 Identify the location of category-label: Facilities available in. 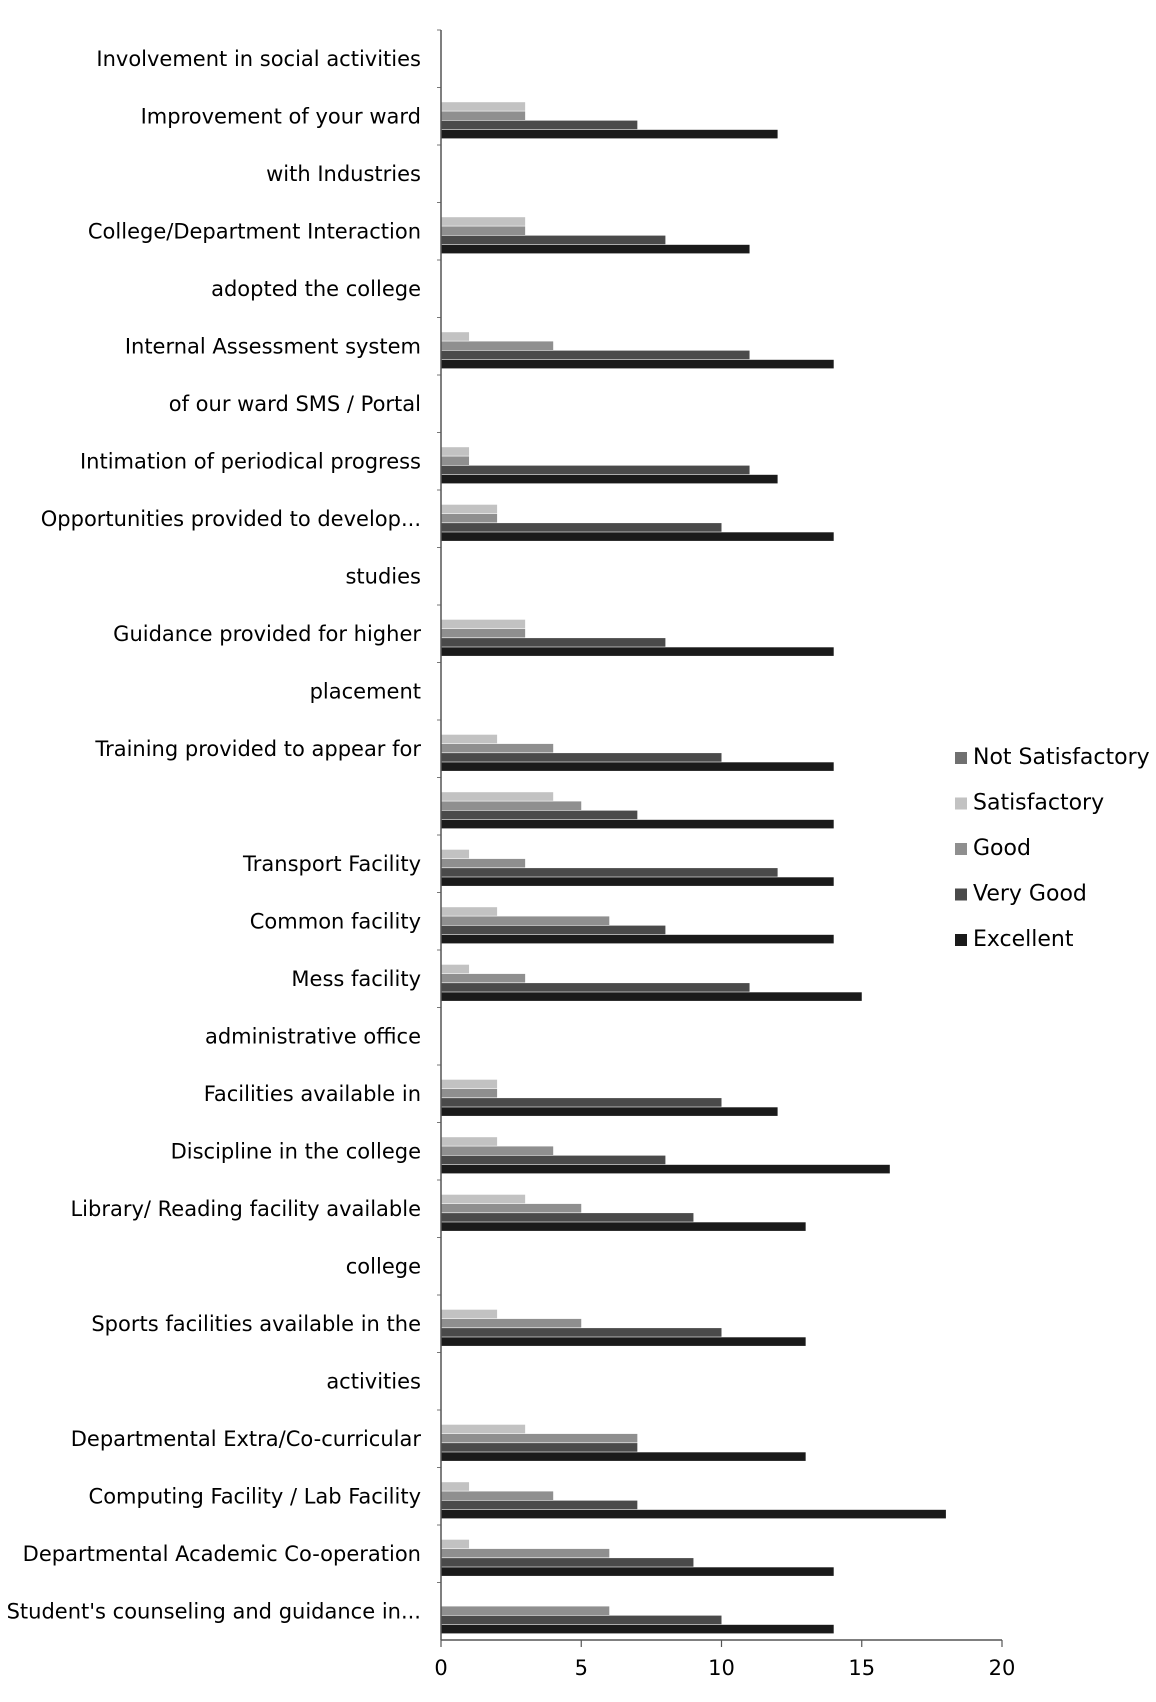
(312, 1094).